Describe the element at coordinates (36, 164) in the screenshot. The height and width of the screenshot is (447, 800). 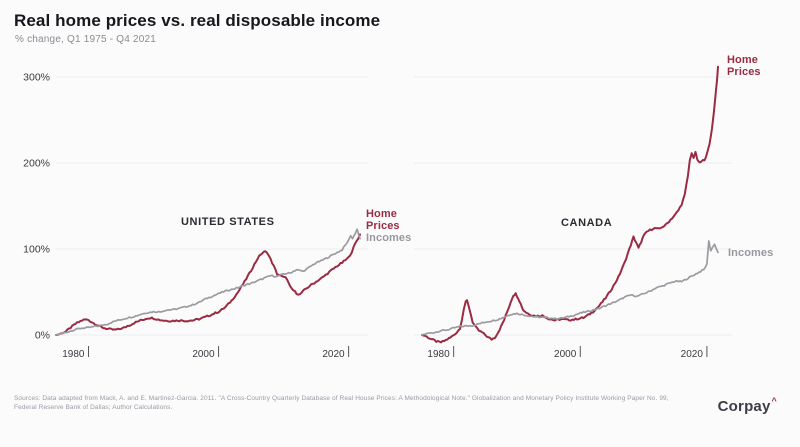
I see `ytick-label-200: 200%` at that location.